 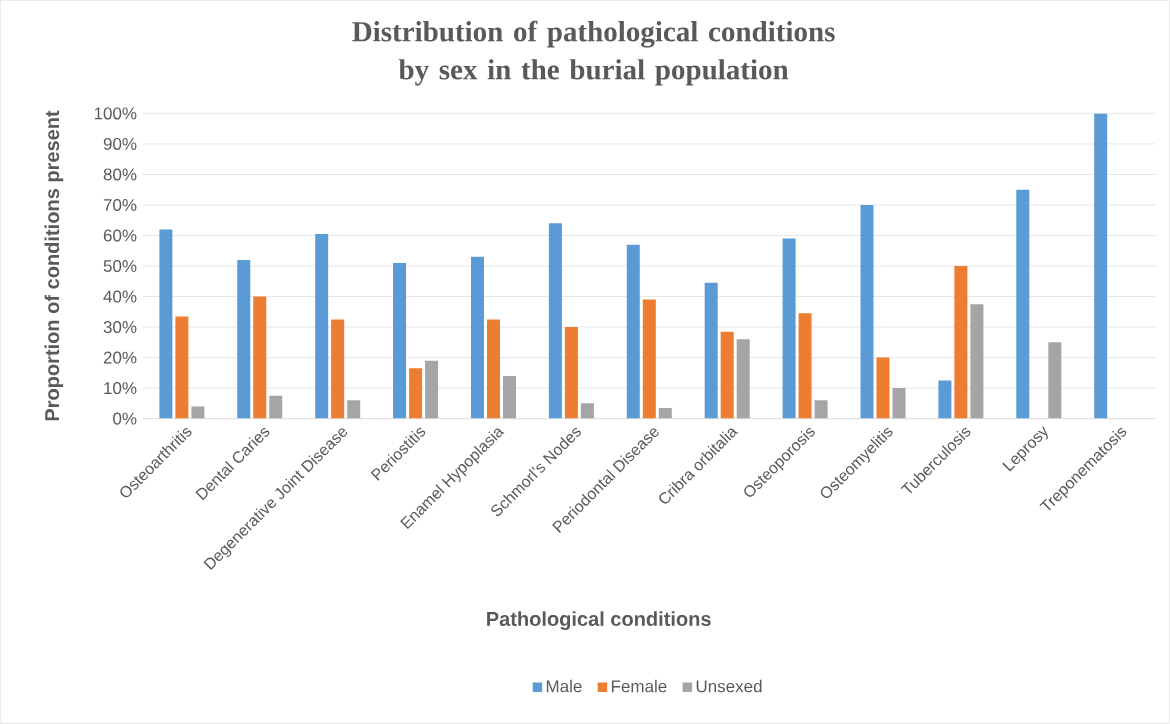 I want to click on y-tick-label: 0%, so click(x=125, y=418).